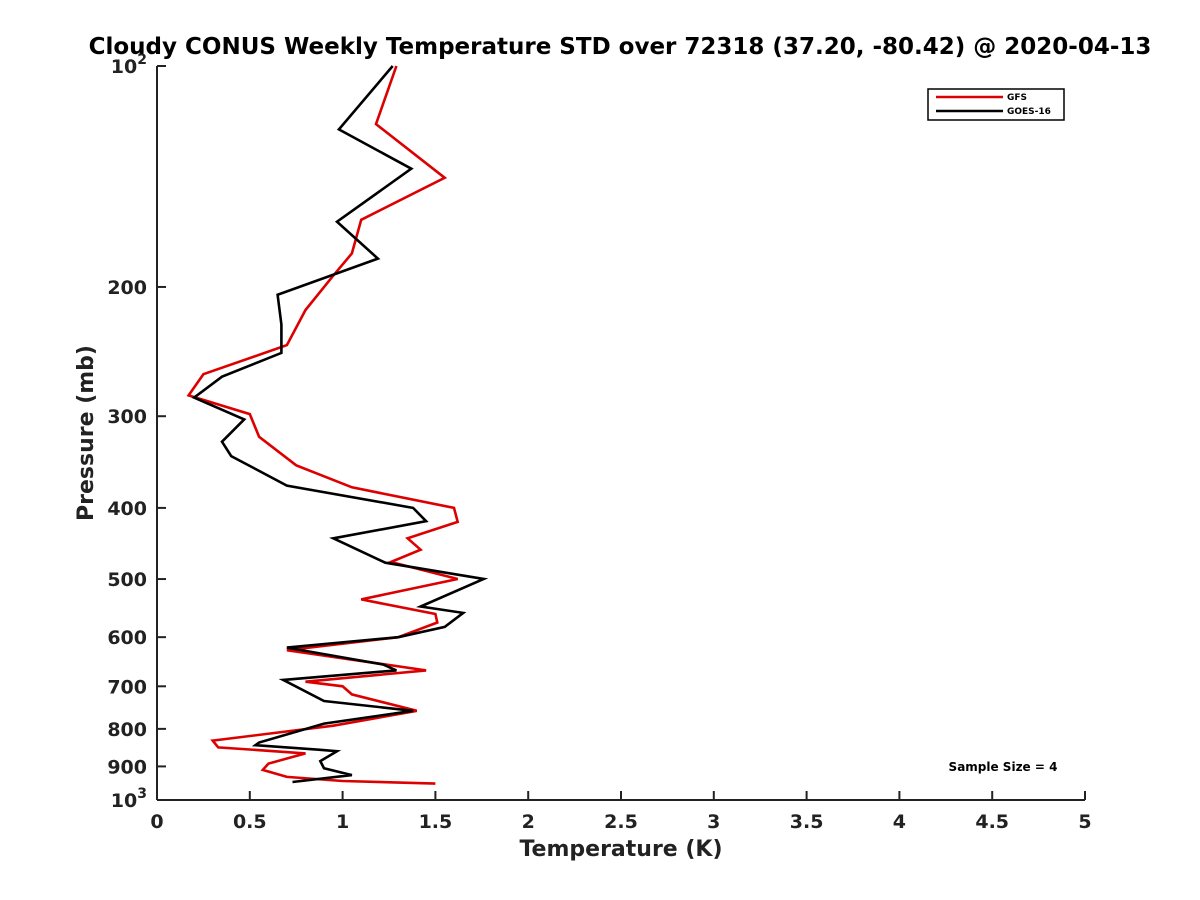 This screenshot has height=900, width=1200. What do you see at coordinates (127, 288) in the screenshot?
I see `y-tick-label: 200` at bounding box center [127, 288].